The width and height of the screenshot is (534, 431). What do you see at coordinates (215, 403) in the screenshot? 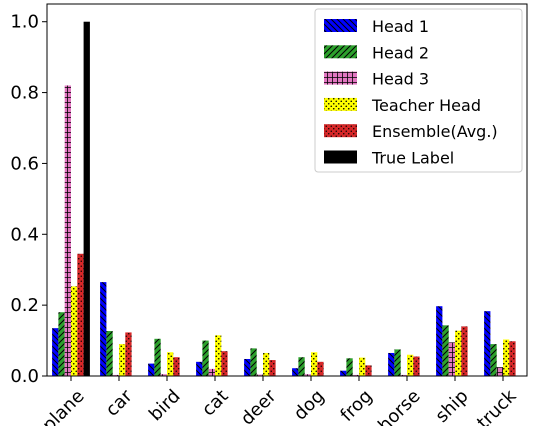
I see `x-tick-label-cat: cat` at bounding box center [215, 403].